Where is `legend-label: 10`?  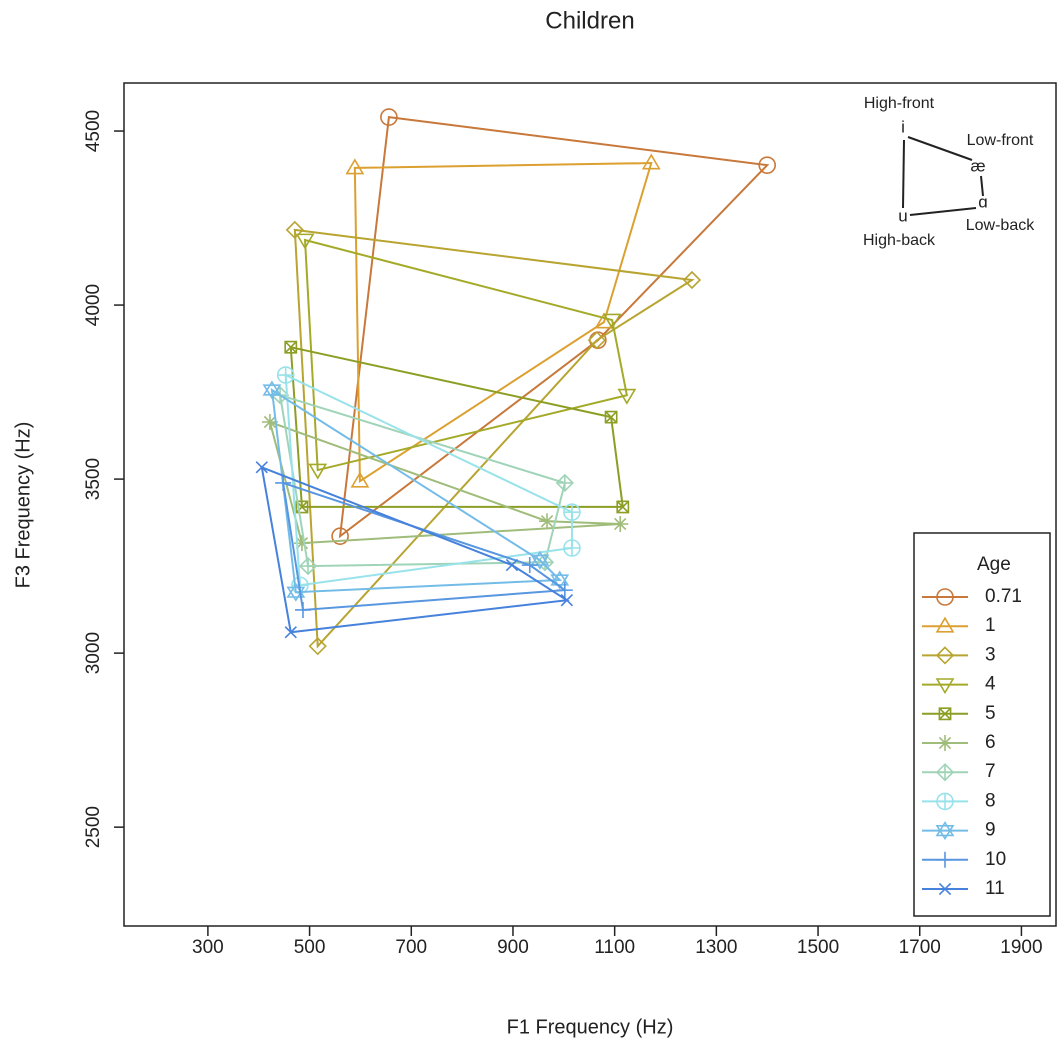 legend-label: 10 is located at coordinates (995, 859).